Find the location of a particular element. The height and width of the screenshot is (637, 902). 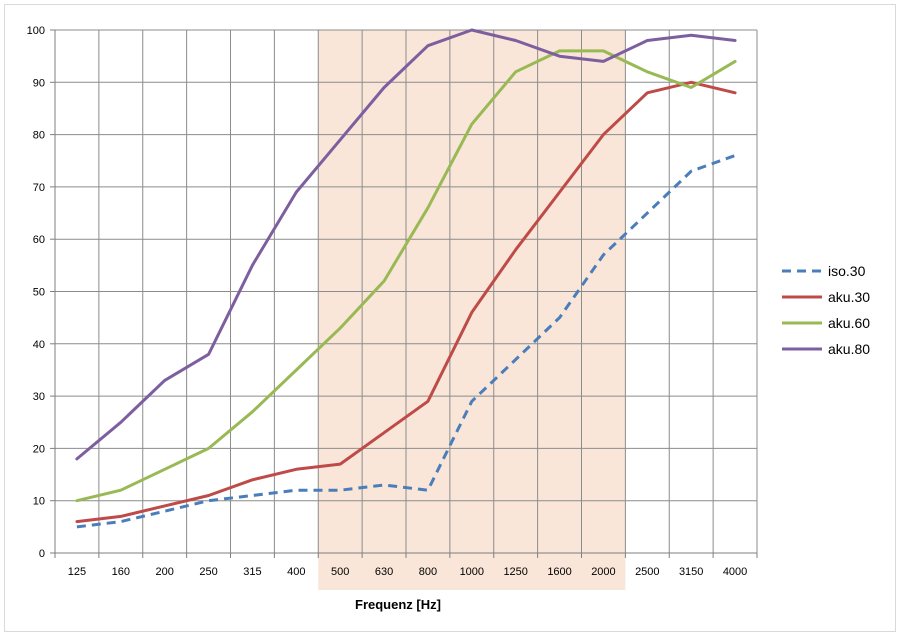

legend: iso.30 aku.30 aku.60 aku.80 is located at coordinates (826, 310).